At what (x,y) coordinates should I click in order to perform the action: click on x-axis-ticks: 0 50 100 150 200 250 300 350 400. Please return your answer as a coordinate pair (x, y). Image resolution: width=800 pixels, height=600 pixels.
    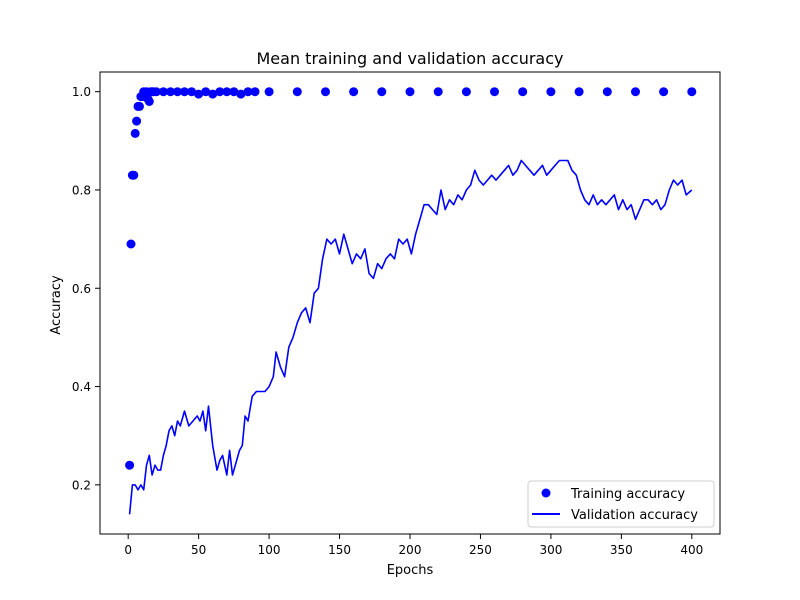
    Looking at the image, I should click on (413, 545).